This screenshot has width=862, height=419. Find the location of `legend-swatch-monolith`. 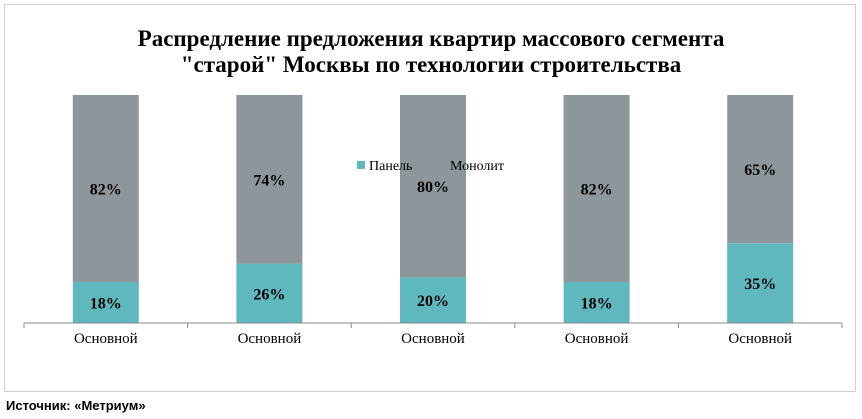

legend-swatch-monolith is located at coordinates (442, 165).